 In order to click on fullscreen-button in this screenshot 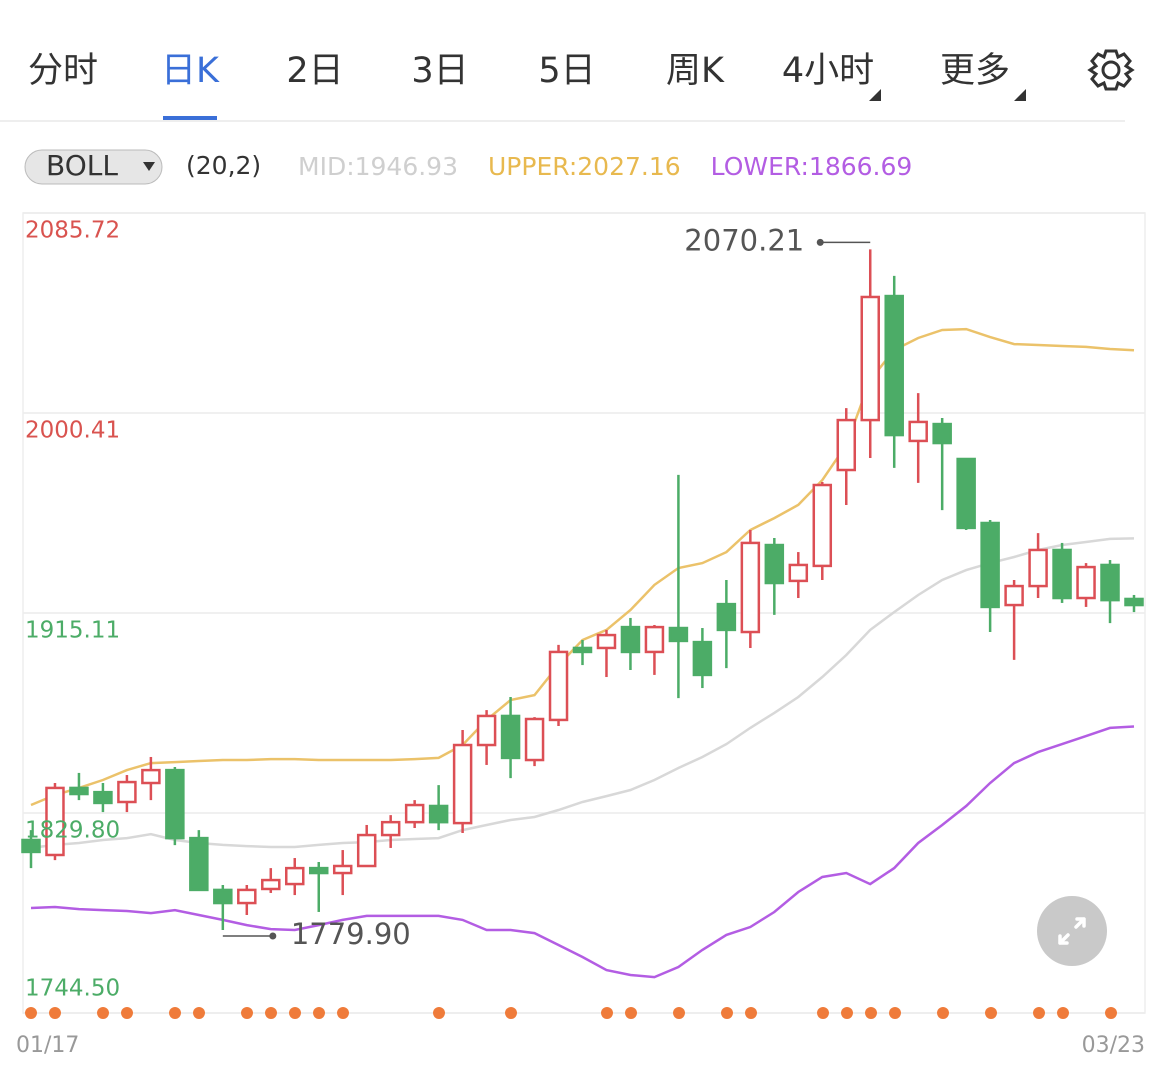, I will do `click(1072, 931)`.